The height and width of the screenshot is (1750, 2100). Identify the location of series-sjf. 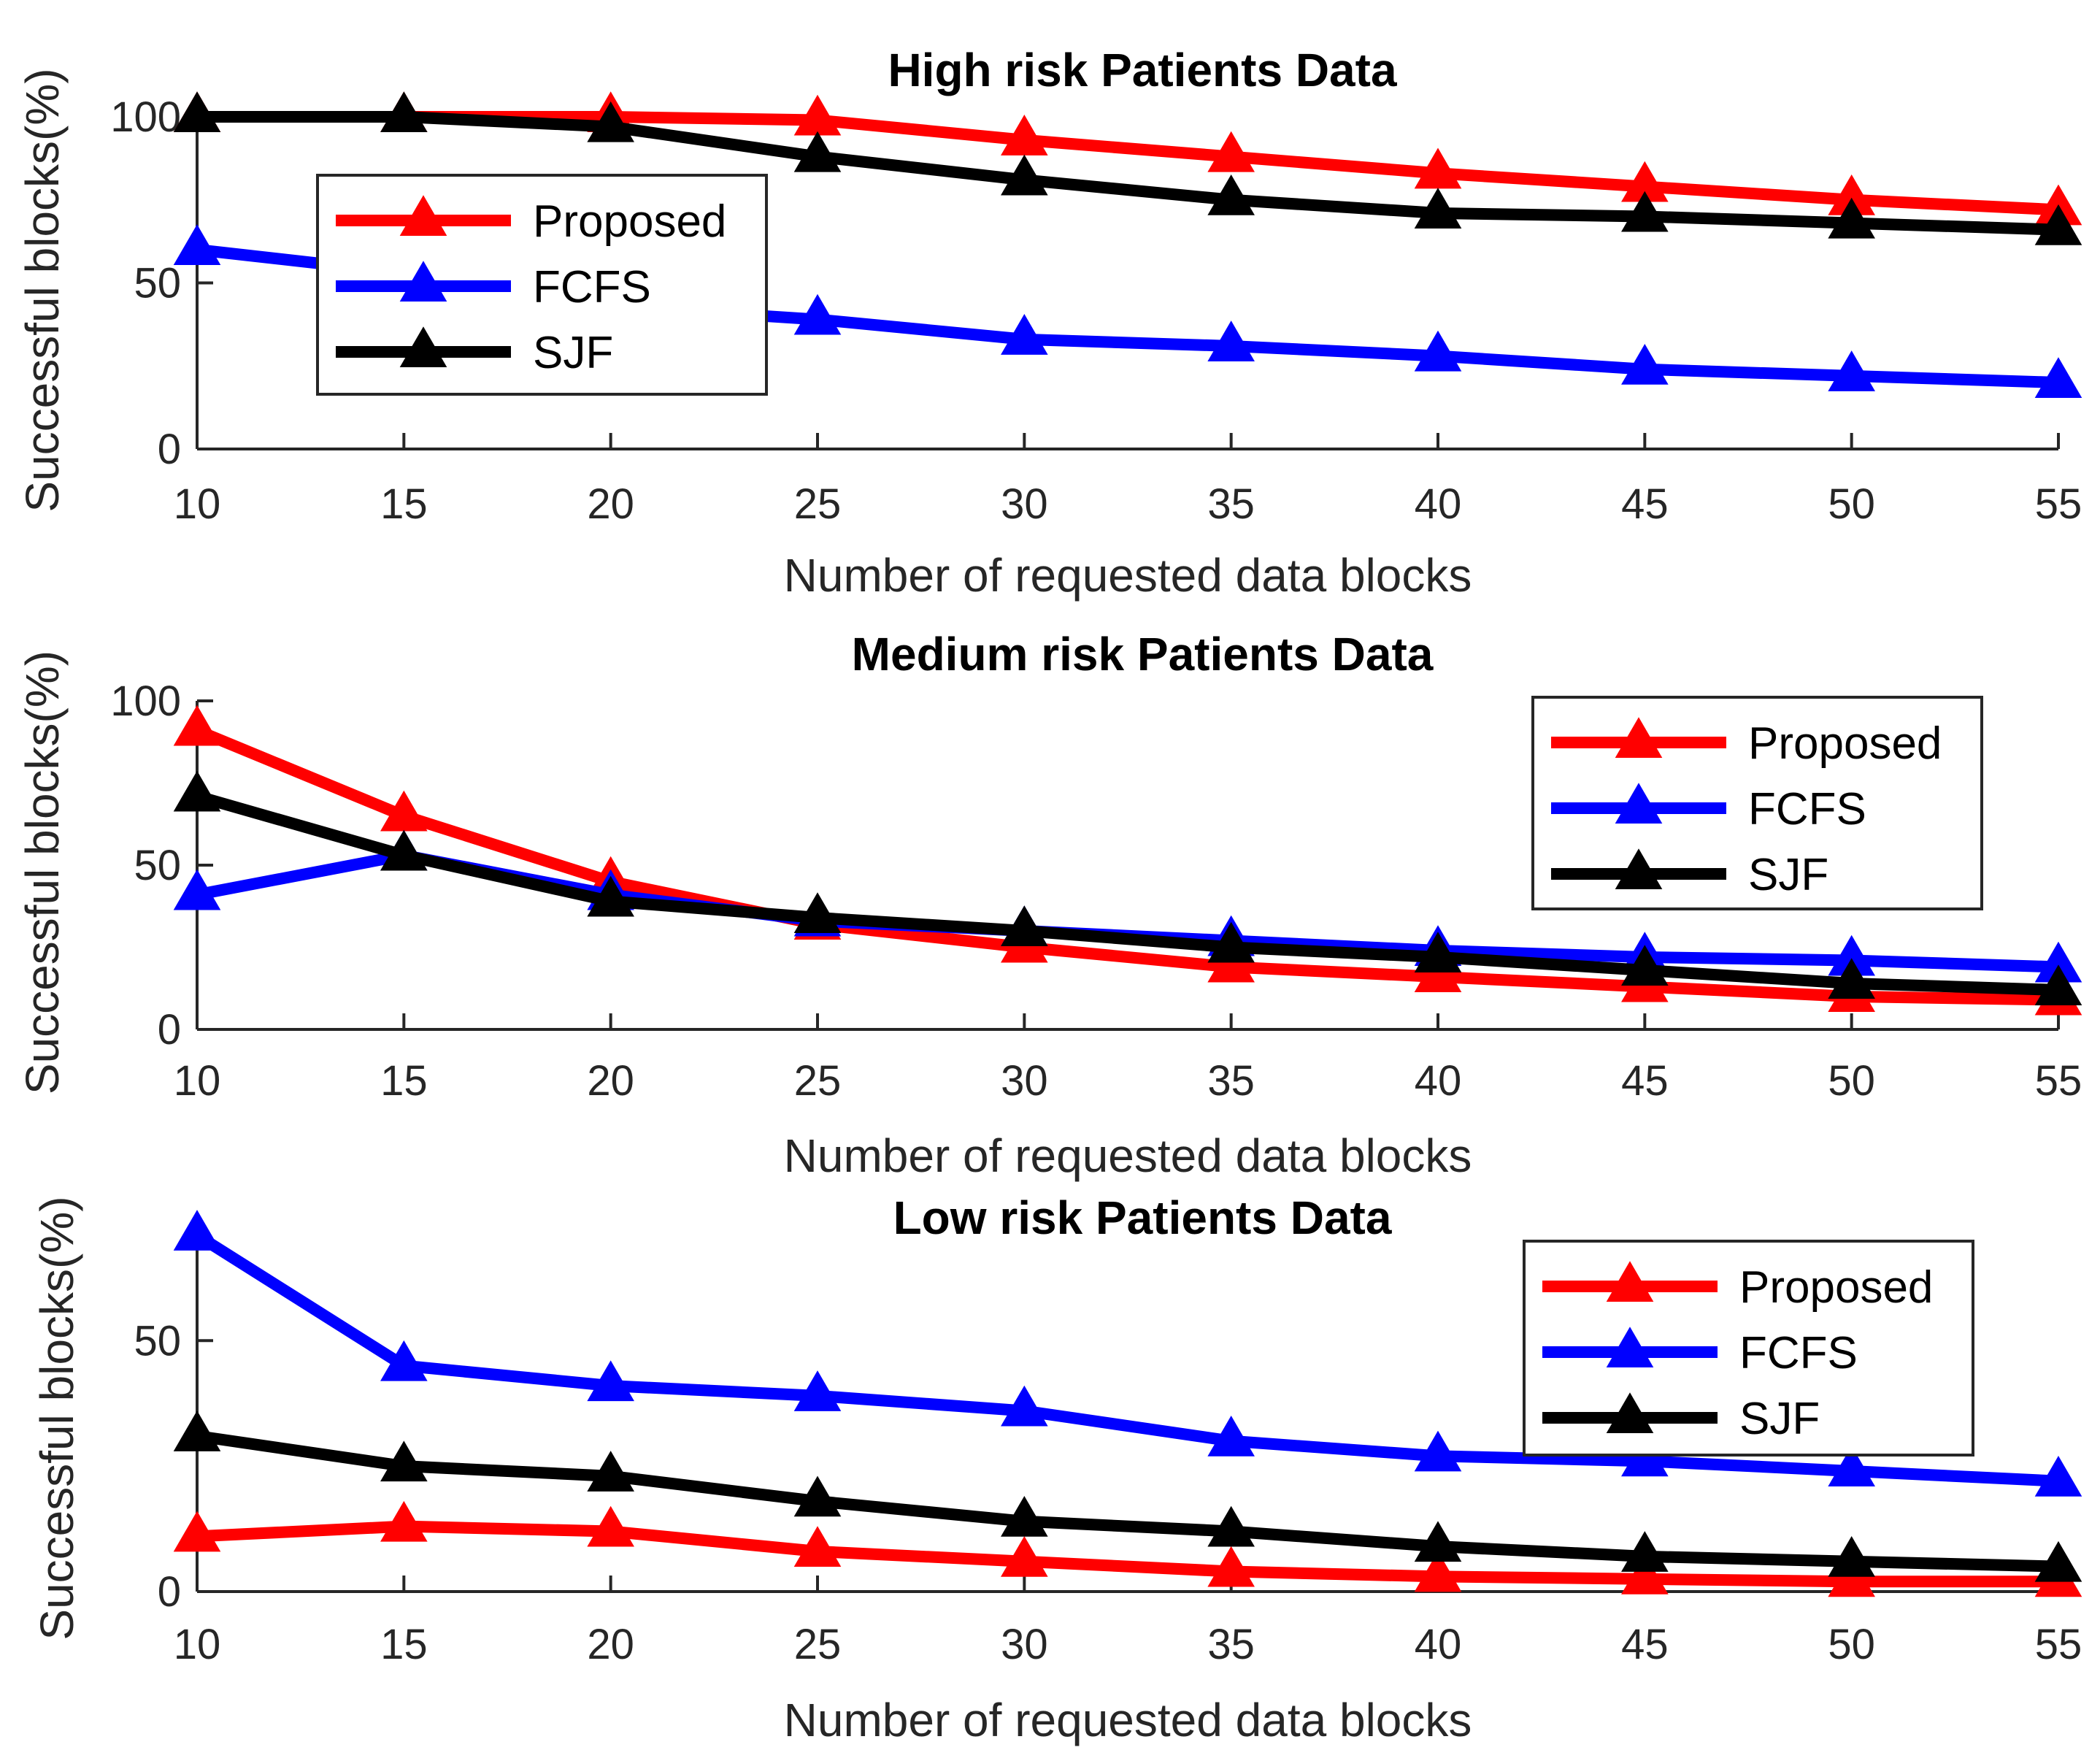
(1128, 887).